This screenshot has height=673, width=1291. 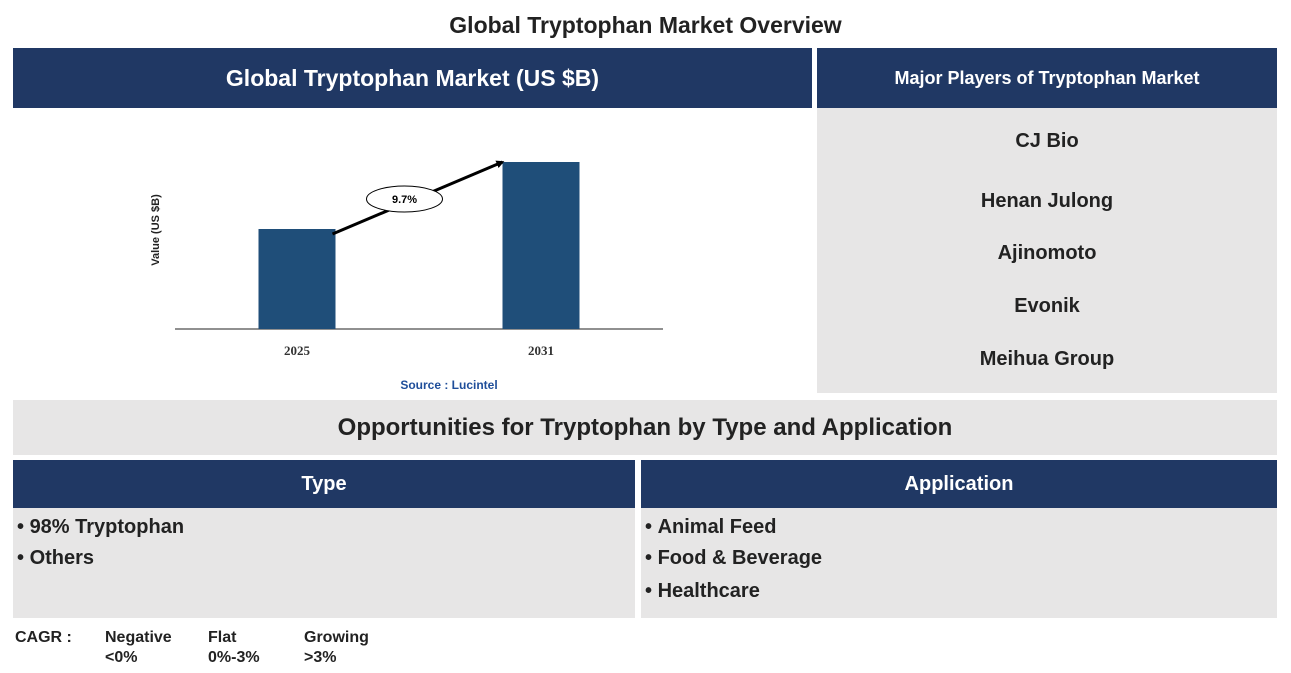 What do you see at coordinates (645, 25) in the screenshot?
I see `page-title: Global Tryptophan Market Overview` at bounding box center [645, 25].